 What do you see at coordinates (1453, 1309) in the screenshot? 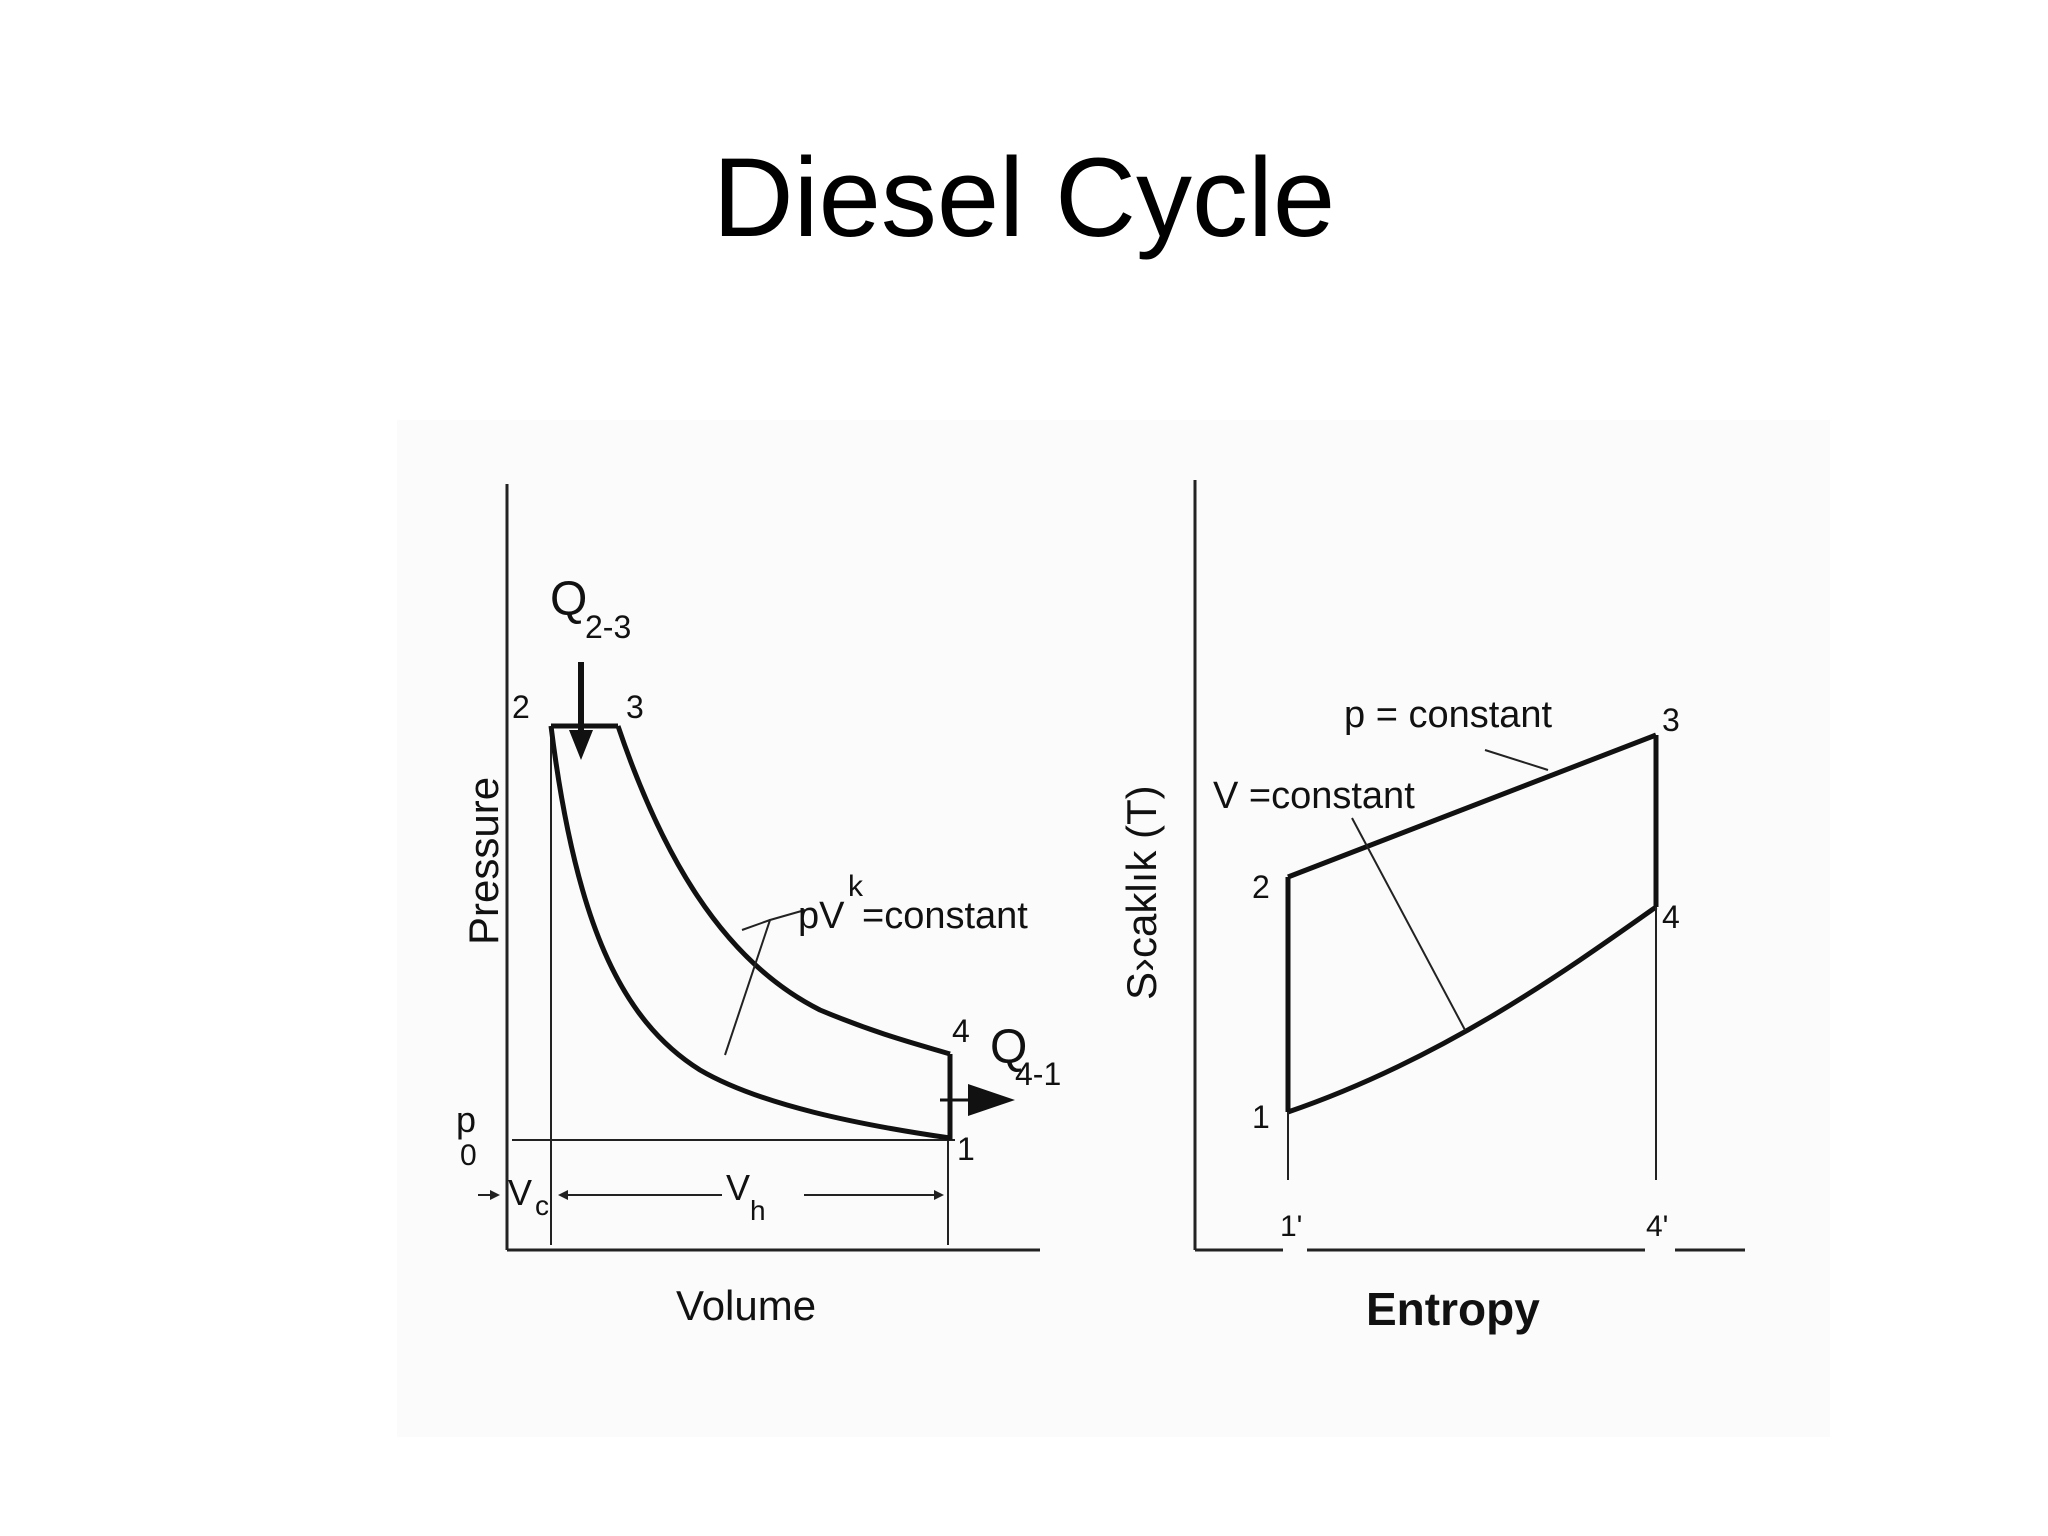
I see `ts-x-axis-label: Entropy` at bounding box center [1453, 1309].